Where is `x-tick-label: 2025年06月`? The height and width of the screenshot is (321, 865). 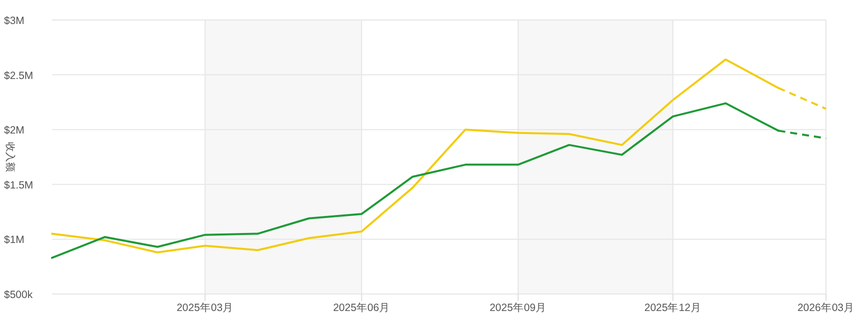
x-tick-label: 2025年06月 is located at coordinates (361, 308).